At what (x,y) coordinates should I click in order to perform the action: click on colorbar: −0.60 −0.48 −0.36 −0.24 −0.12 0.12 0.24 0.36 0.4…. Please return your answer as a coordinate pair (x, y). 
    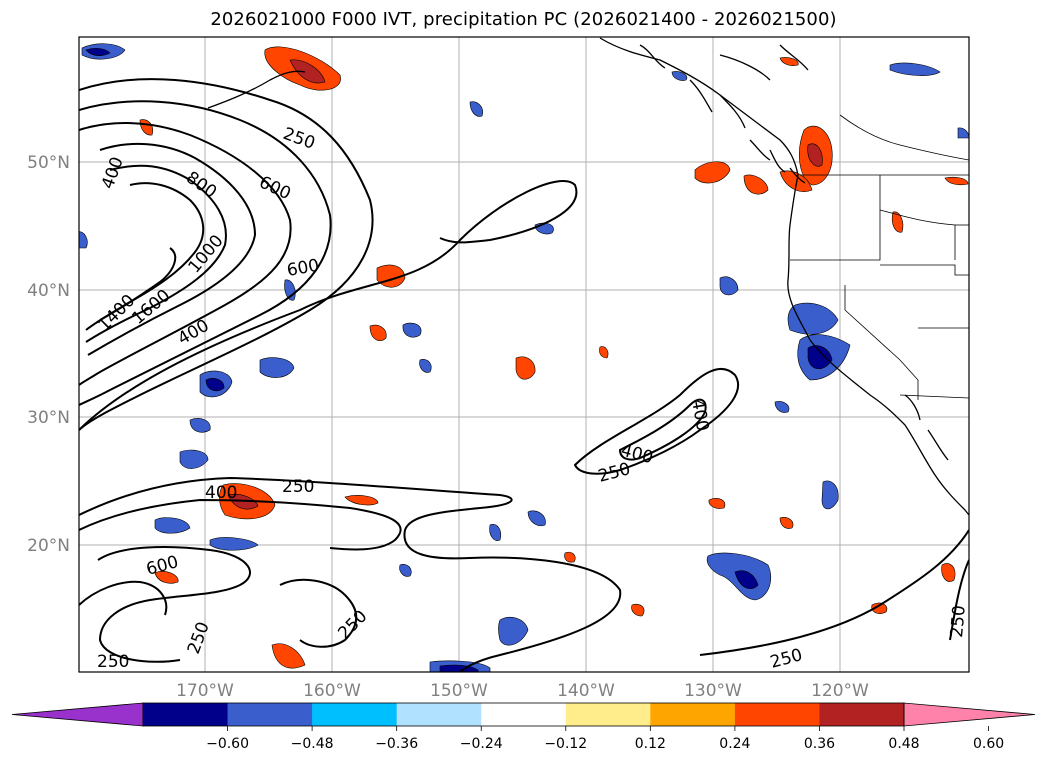
    Looking at the image, I should click on (523, 727).